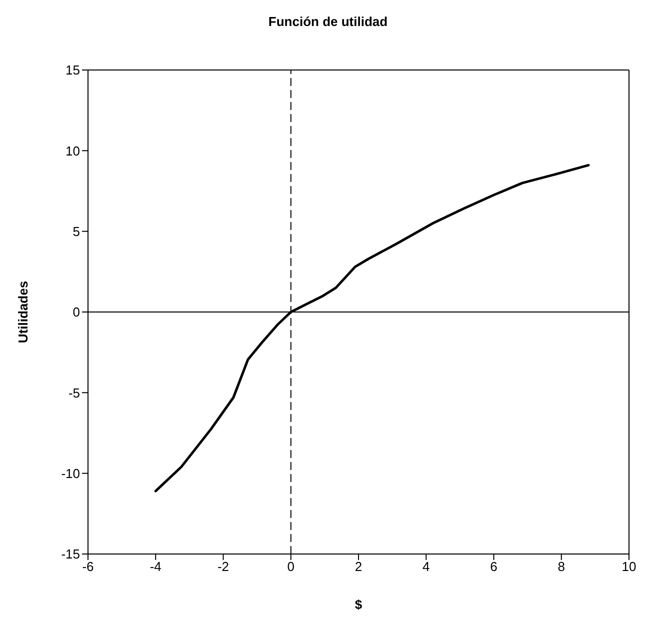 The width and height of the screenshot is (655, 636). Describe the element at coordinates (290, 566) in the screenshot. I see `x-tick-label: 0` at that location.